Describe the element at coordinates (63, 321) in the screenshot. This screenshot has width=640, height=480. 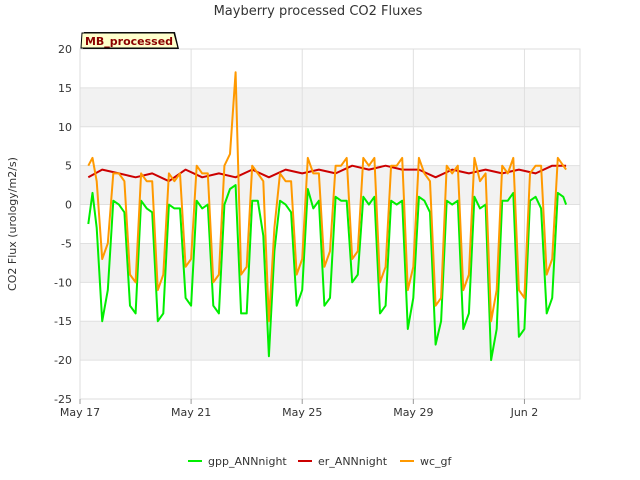
I see `y-tick-label: -15` at that location.